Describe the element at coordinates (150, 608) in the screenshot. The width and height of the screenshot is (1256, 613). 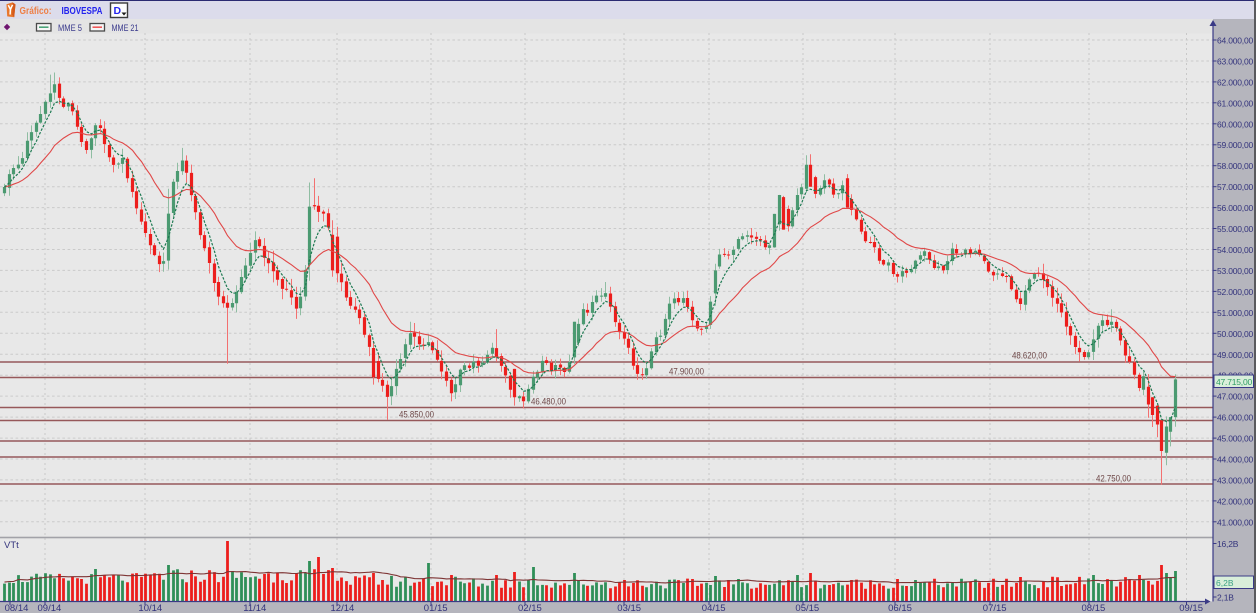
I see `svg-text: 10/14` at that location.